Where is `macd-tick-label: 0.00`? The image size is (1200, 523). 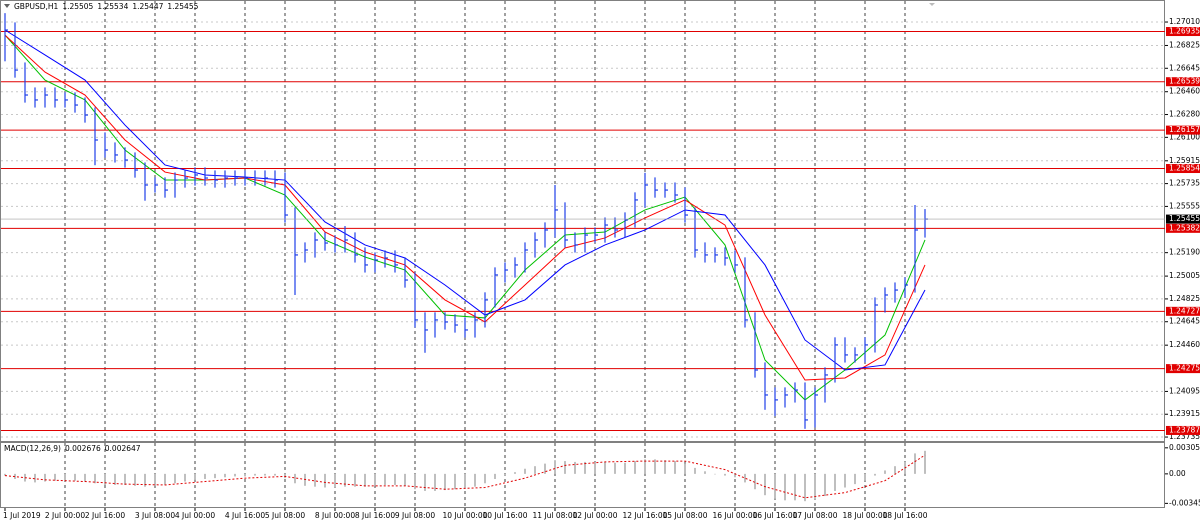
macd-tick-label: 0.00 is located at coordinates (1177, 473).